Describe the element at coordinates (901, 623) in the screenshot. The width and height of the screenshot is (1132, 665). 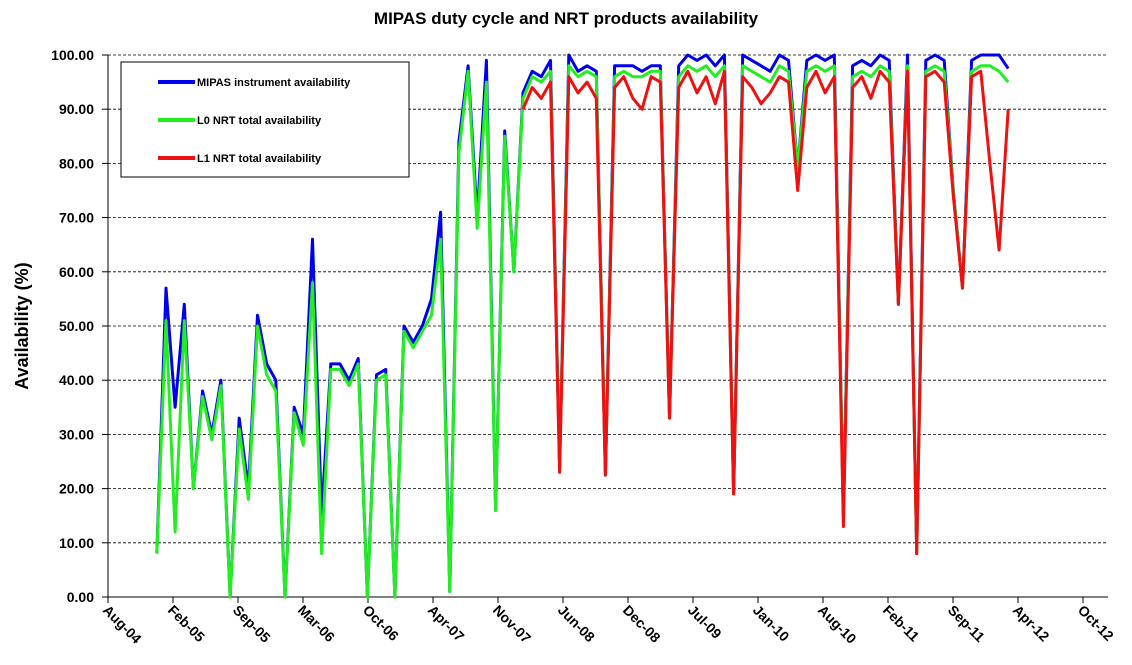
I see `x-tick-label: Feb-11` at that location.